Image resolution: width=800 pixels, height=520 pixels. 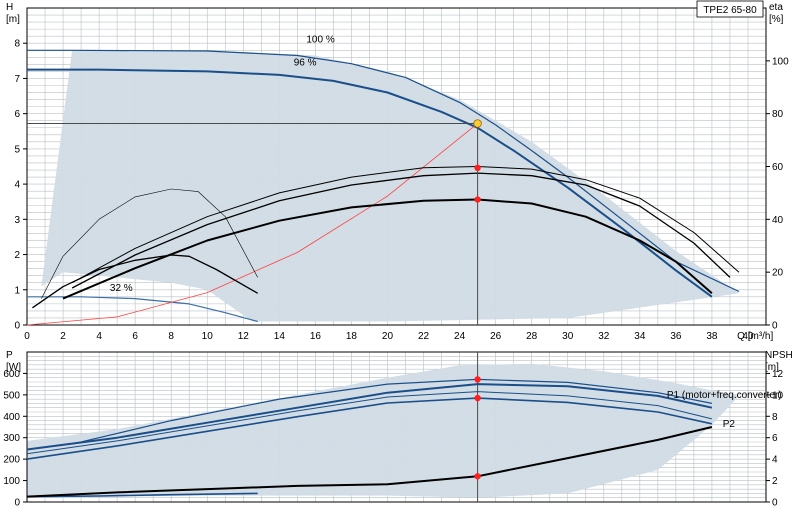 What do you see at coordinates (17, 290) in the screenshot?
I see `top-ytick-left: 1` at bounding box center [17, 290].